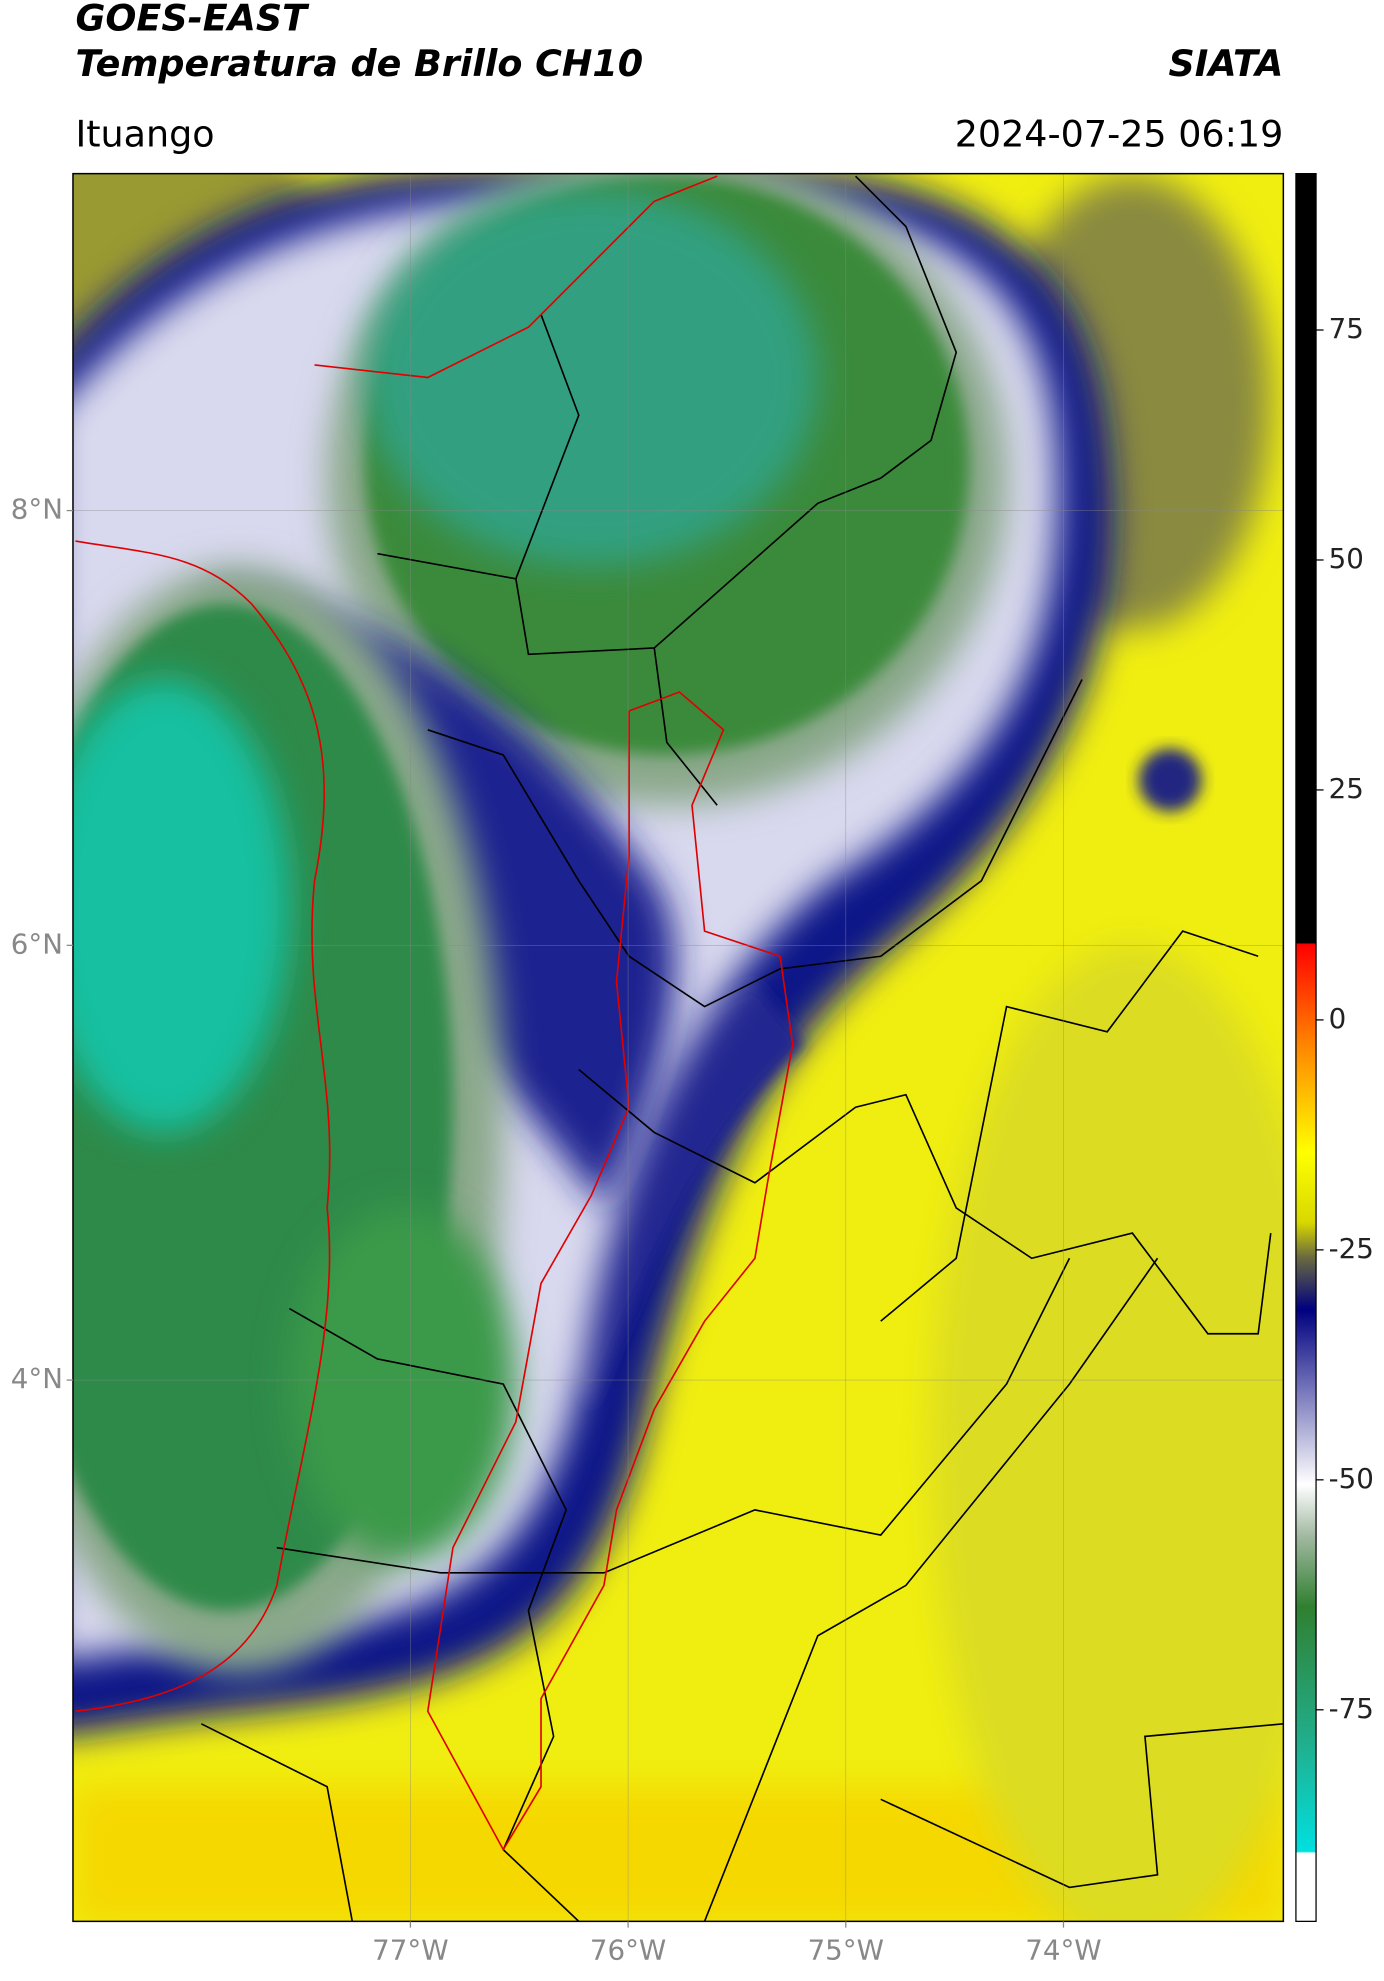 The height and width of the screenshot is (1981, 1384). Describe the element at coordinates (37, 1378) in the screenshot. I see `lat-label: 4°N` at that location.